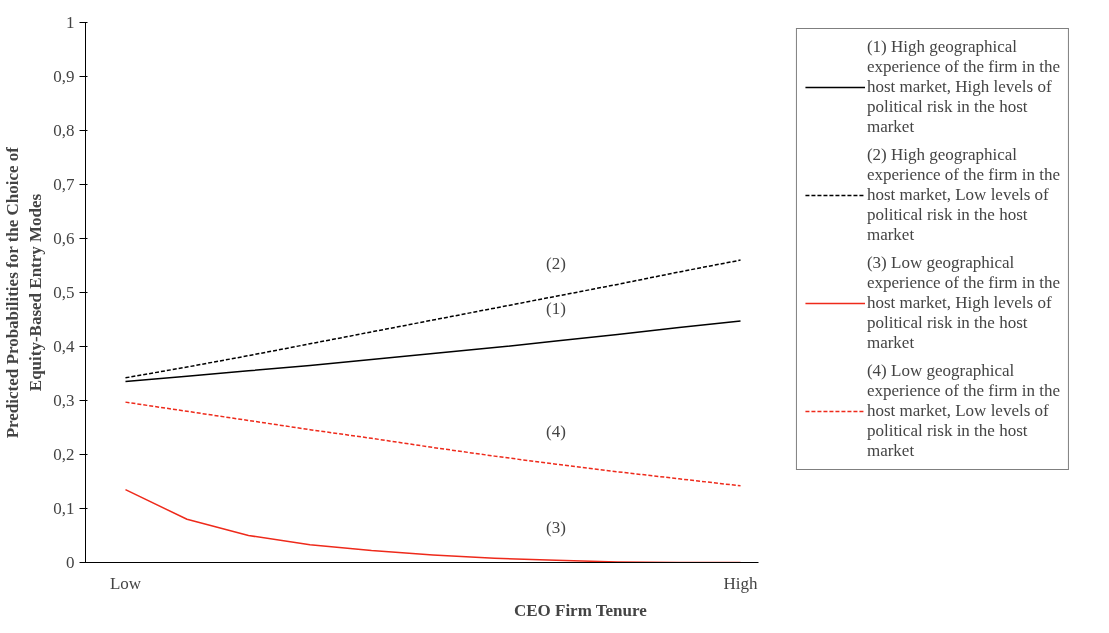 The image size is (1109, 633). Describe the element at coordinates (64, 400) in the screenshot. I see `y-tick-label: 0,3` at that location.